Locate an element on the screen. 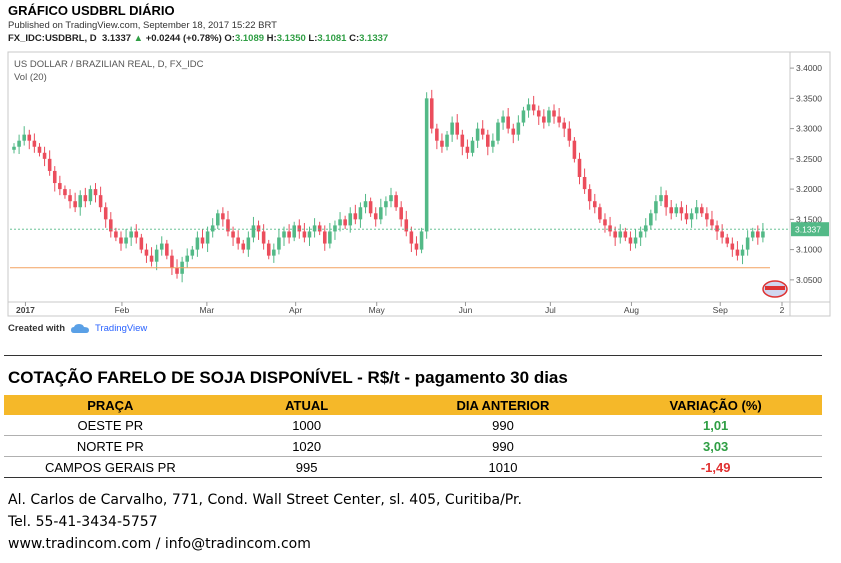  tradingview-link: TradingView is located at coordinates (121, 328).